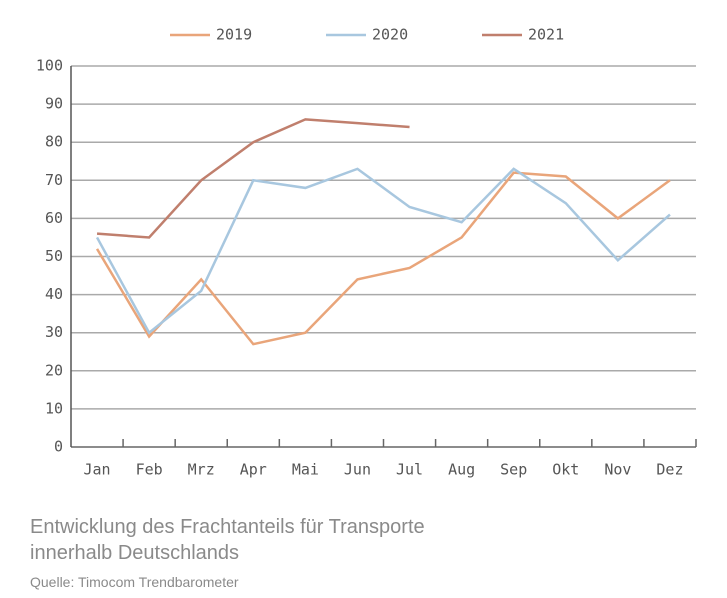  I want to click on y-tick-label: 10, so click(54, 408).